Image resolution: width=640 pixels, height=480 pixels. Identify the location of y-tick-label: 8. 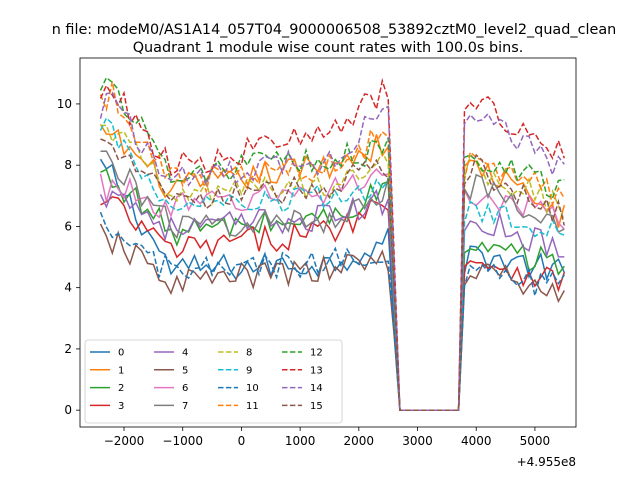
(68, 165).